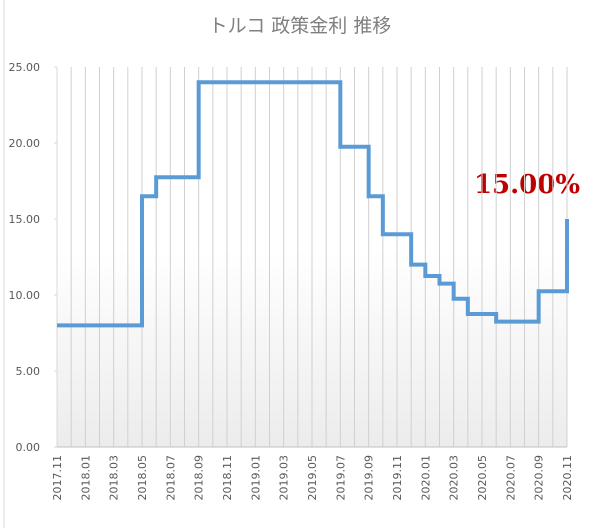 This screenshot has width=600, height=528. Describe the element at coordinates (340, 478) in the screenshot. I see `x-tick-label: 2019.07` at that location.